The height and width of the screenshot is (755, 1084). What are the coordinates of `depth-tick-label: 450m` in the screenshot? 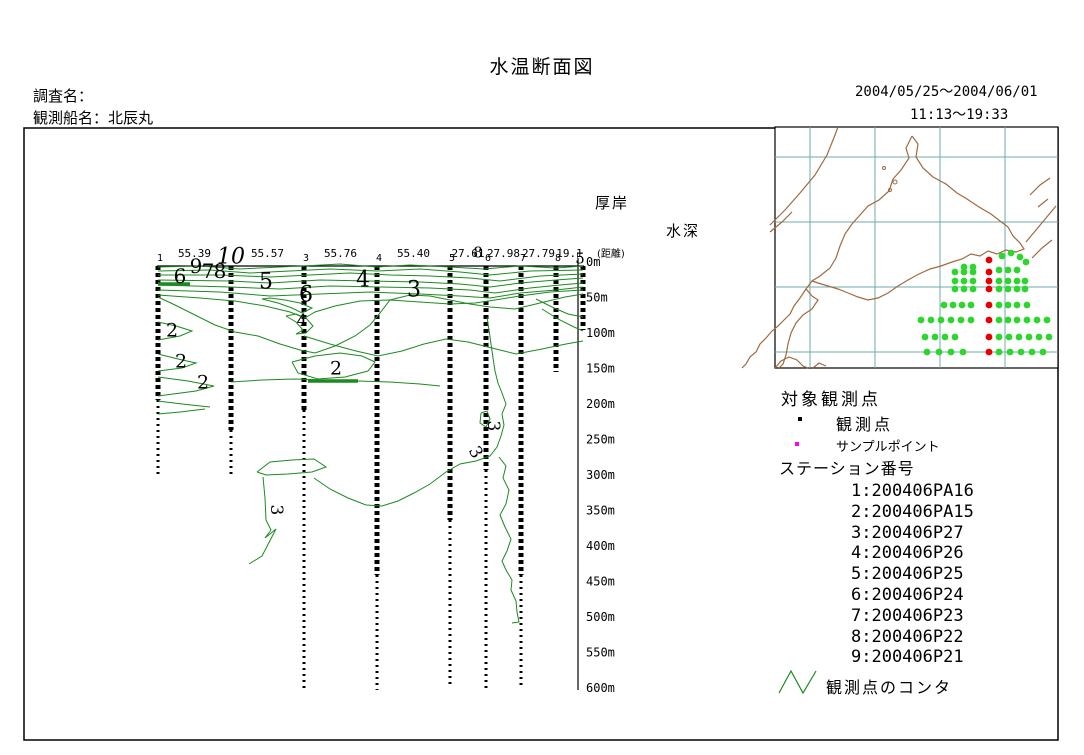 It's located at (600, 582).